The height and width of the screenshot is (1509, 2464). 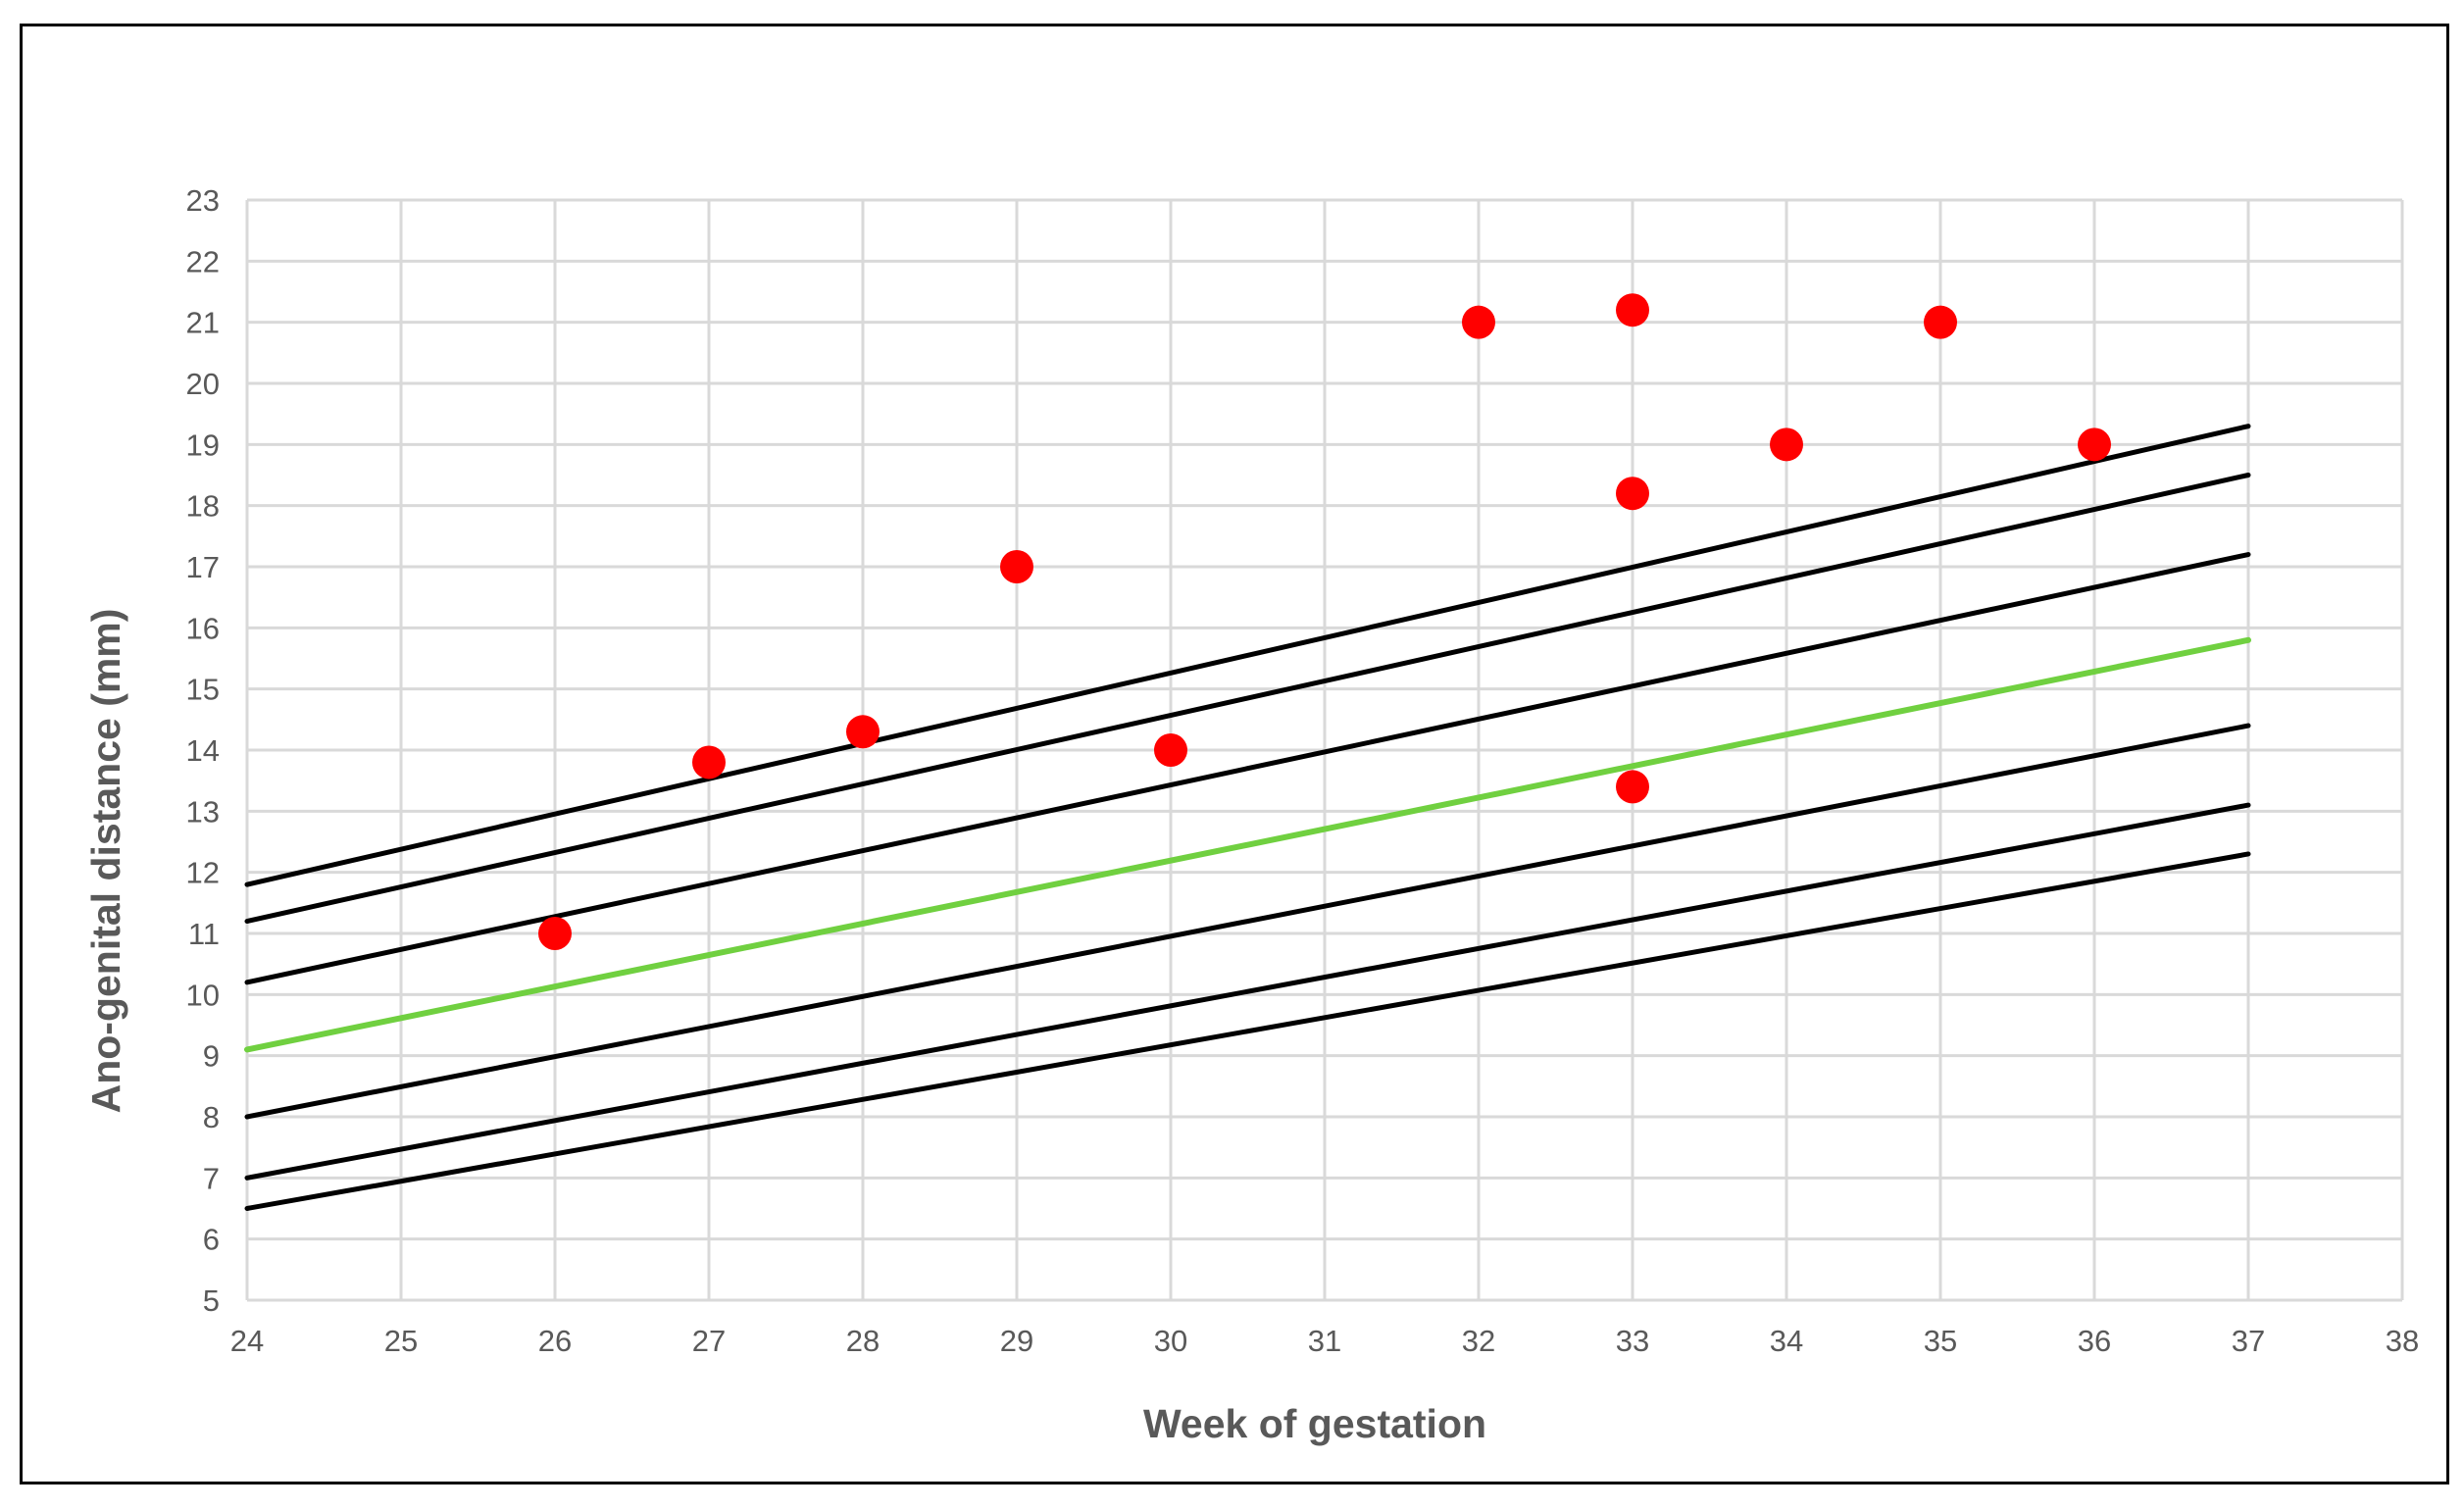 I want to click on x-tick-label: 34, so click(x=1786, y=1341).